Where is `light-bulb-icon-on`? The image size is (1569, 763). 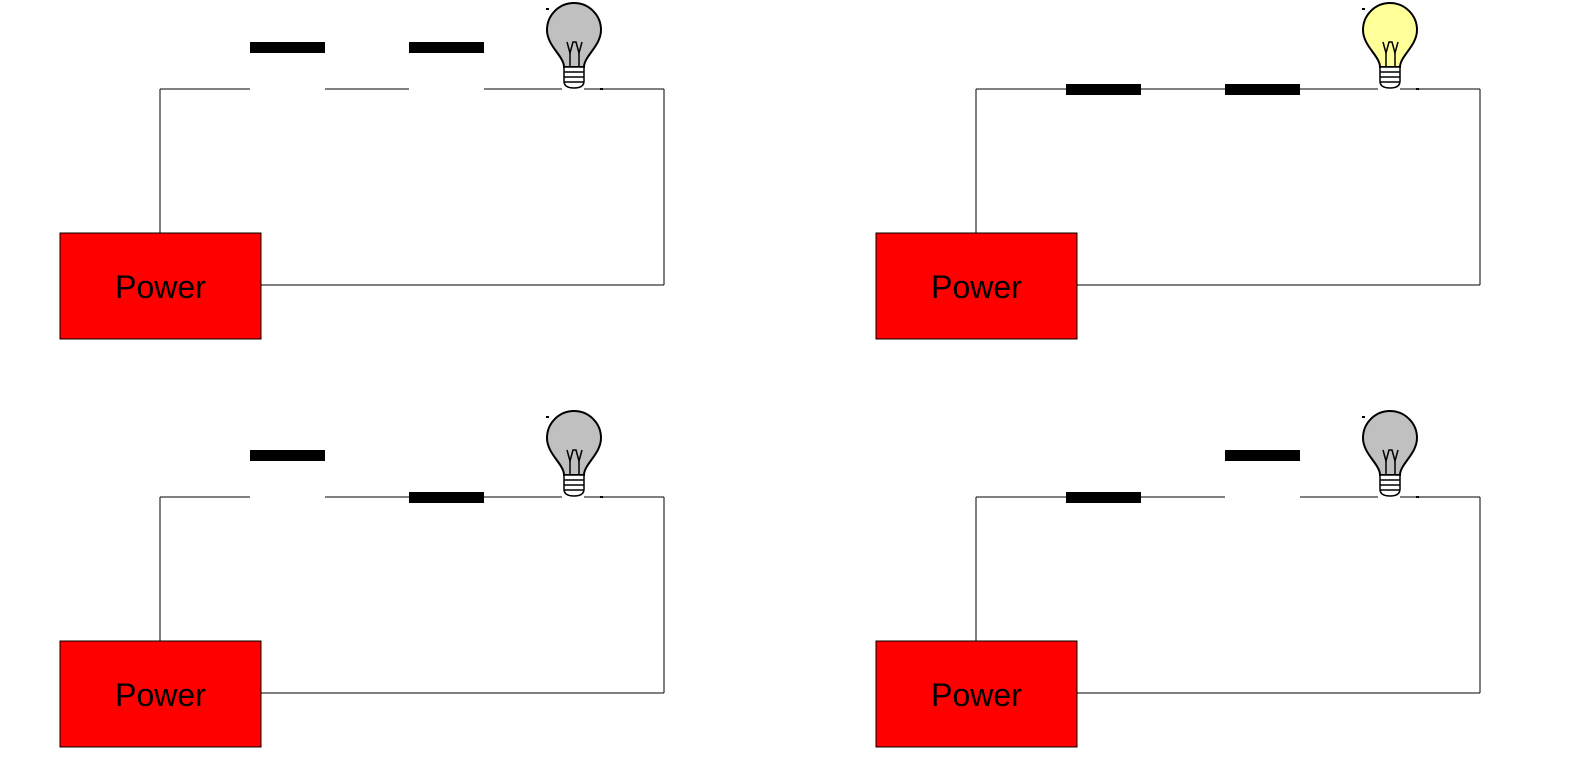
light-bulb-icon-on is located at coordinates (1390, 46).